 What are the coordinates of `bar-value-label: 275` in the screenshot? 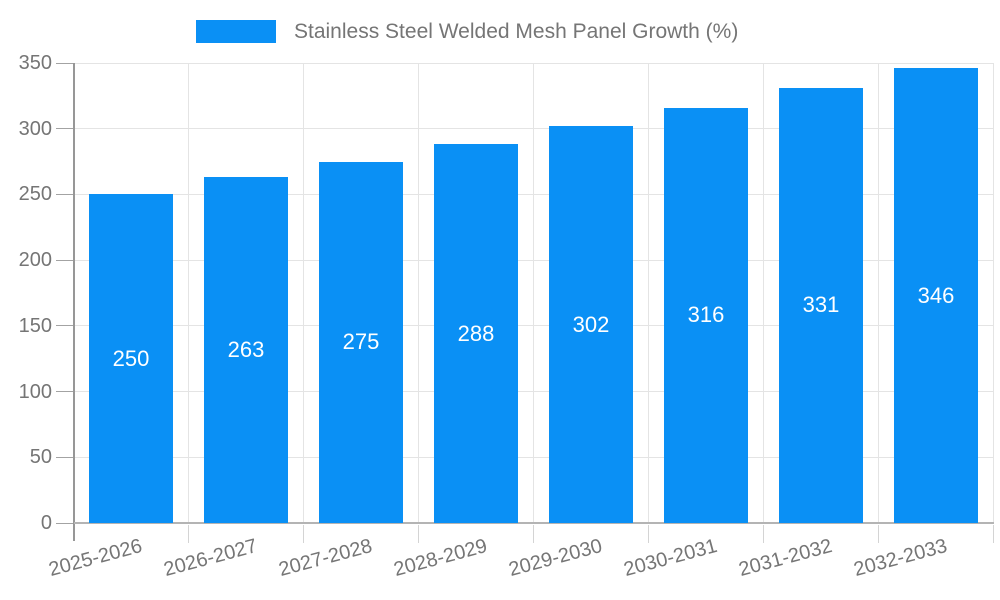 It's located at (361, 342).